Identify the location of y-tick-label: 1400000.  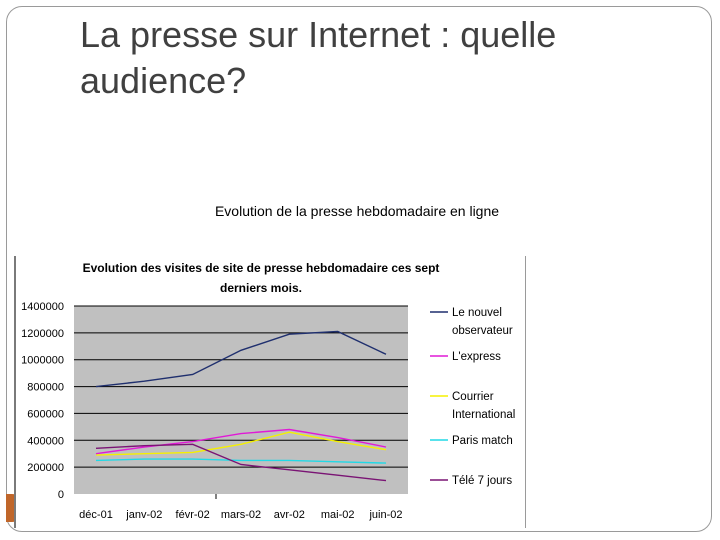
(42, 307).